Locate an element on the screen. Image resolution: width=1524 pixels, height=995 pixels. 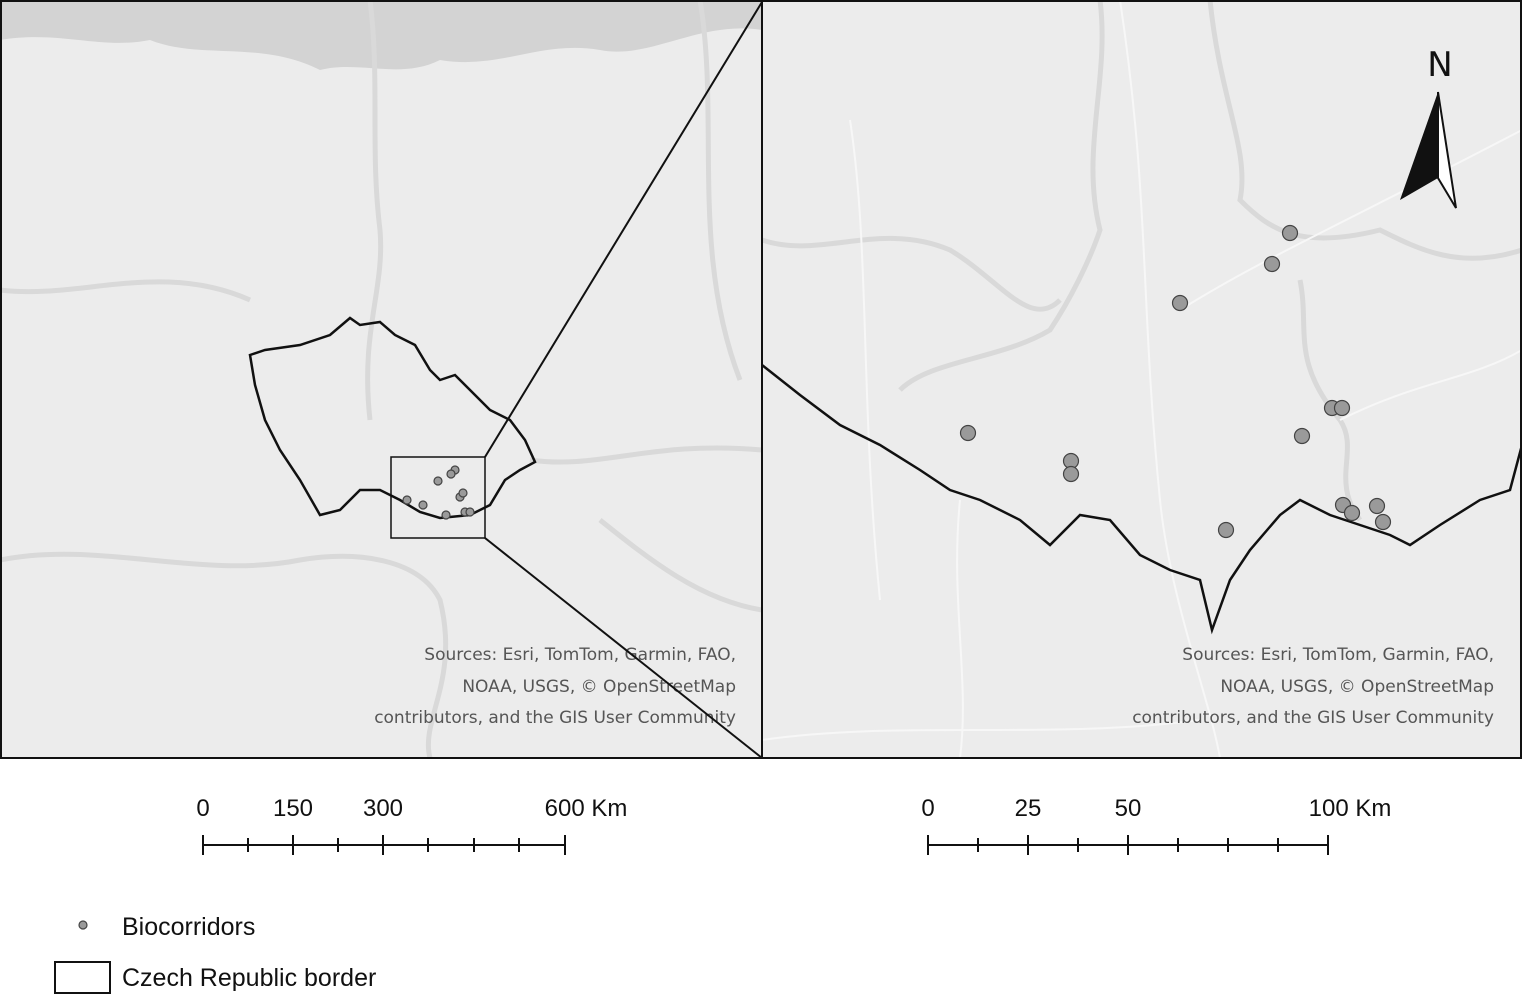
inset-box is located at coordinates (438, 497).